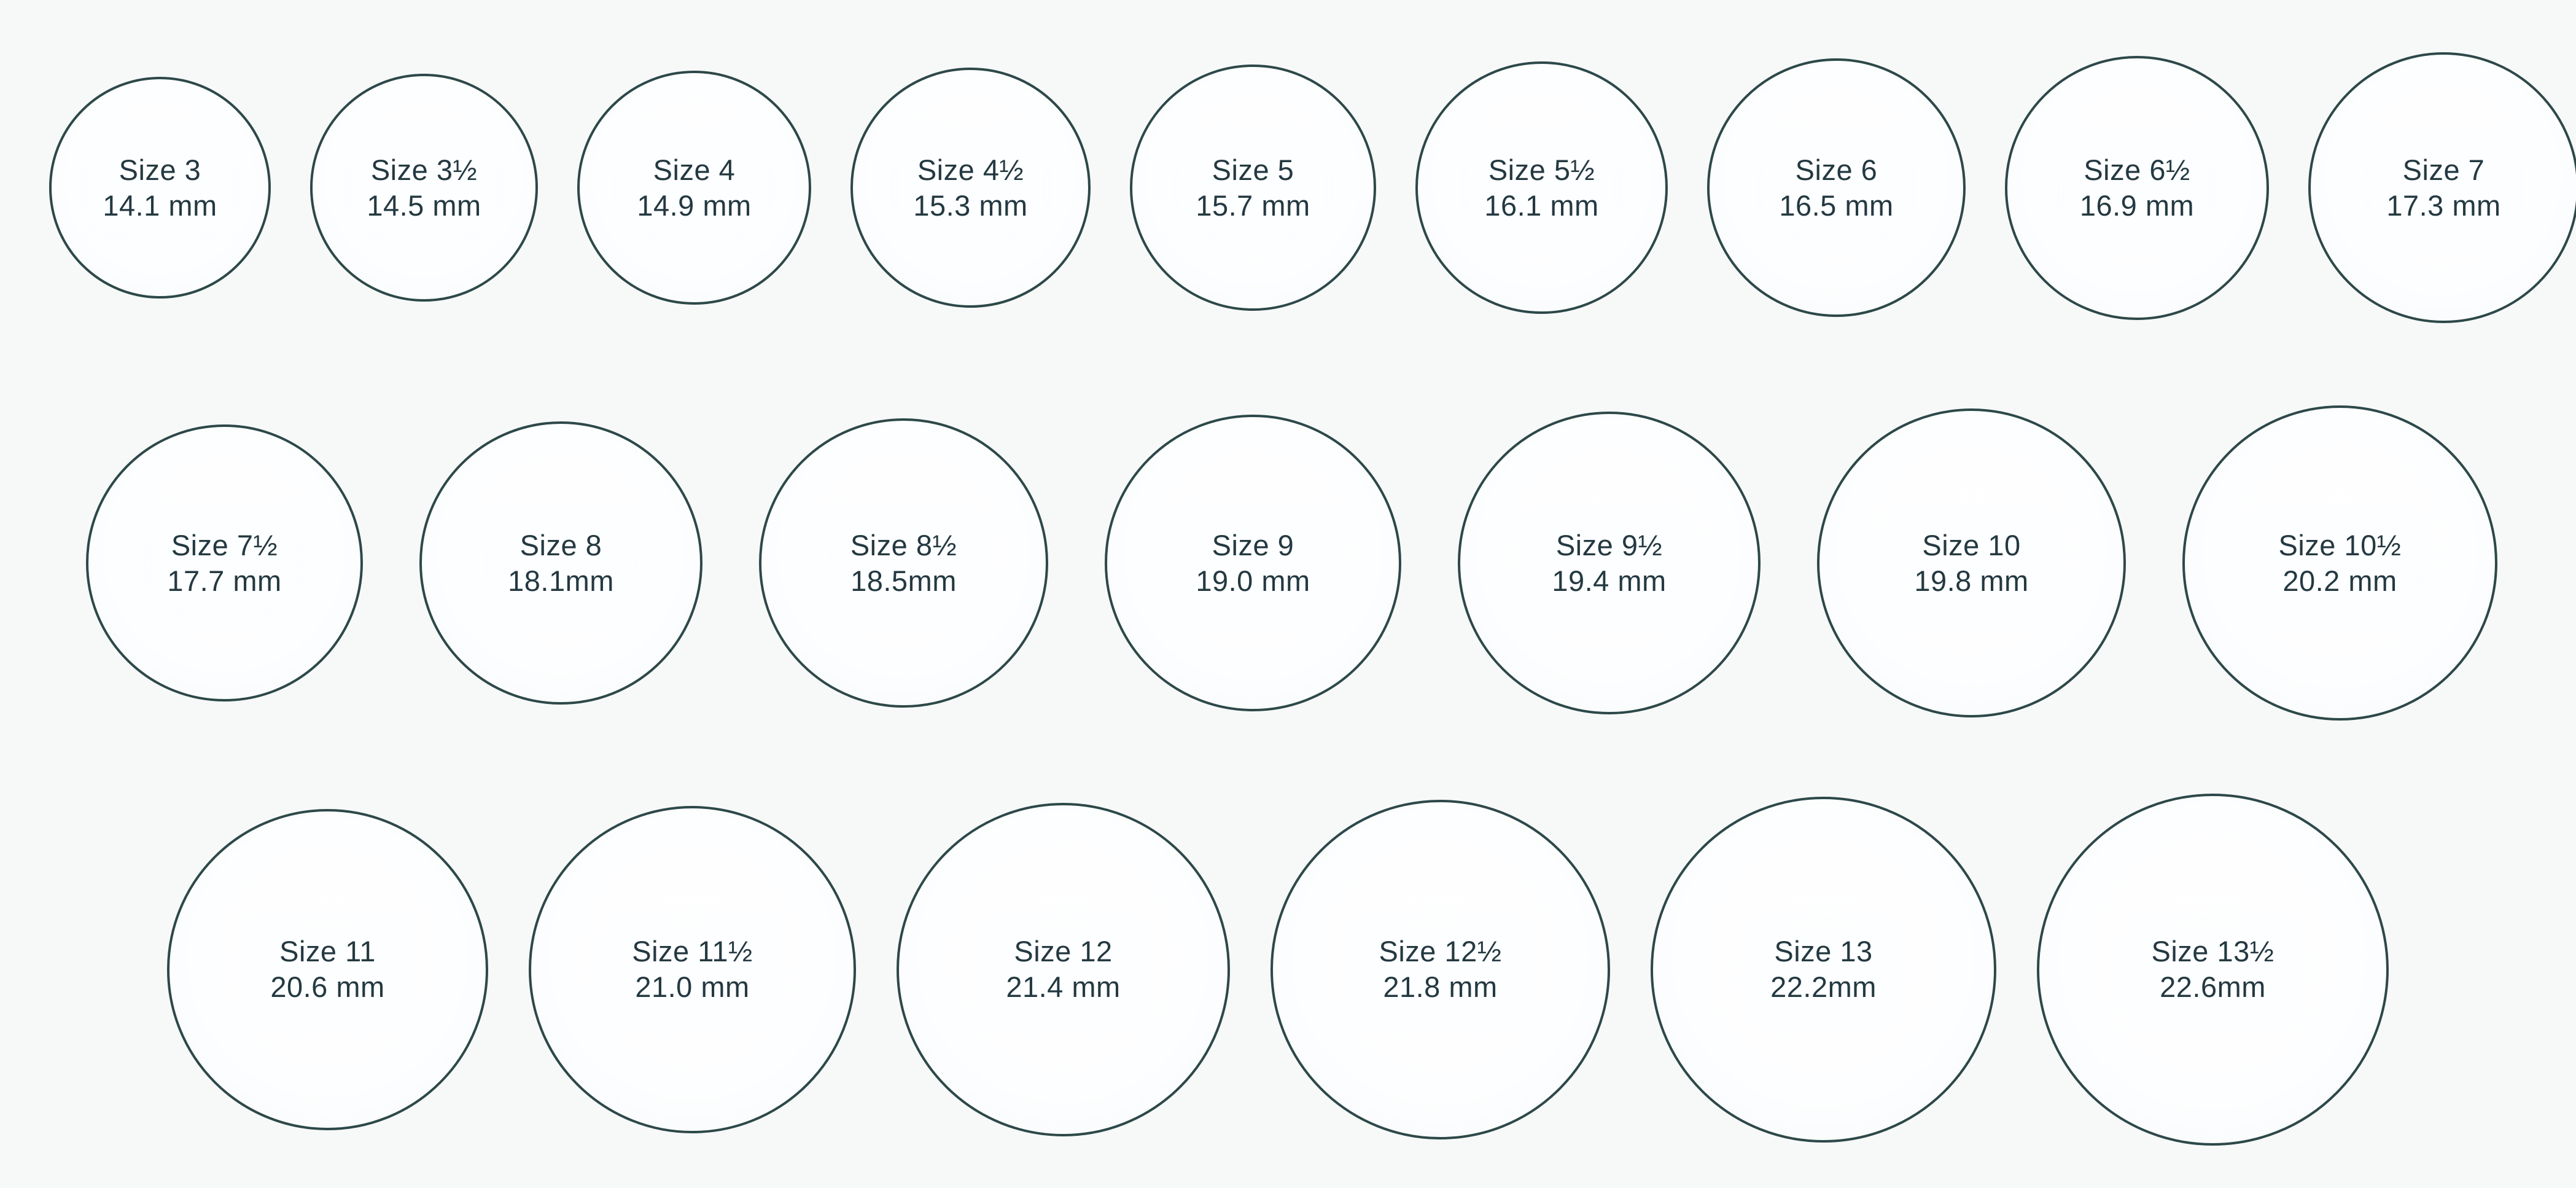  What do you see at coordinates (1063, 987) in the screenshot?
I see `ring-diameter-text: 21.4 mm` at bounding box center [1063, 987].